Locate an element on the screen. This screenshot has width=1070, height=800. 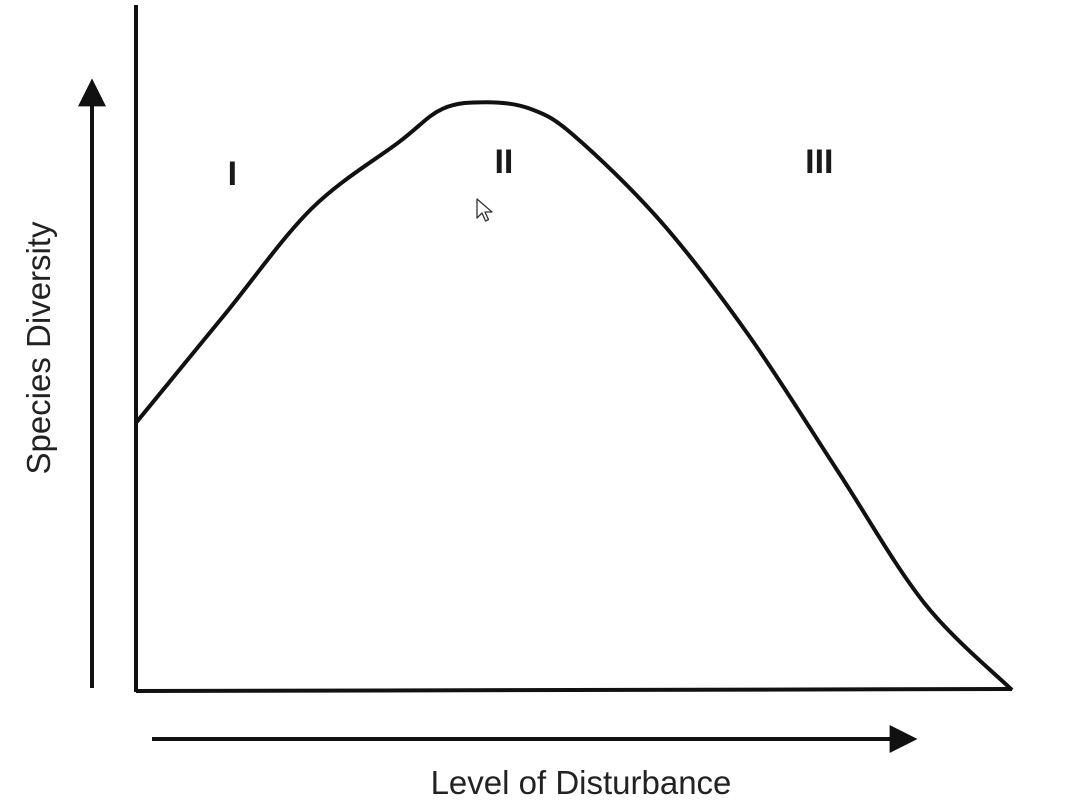
x-axis-line is located at coordinates (574, 690).